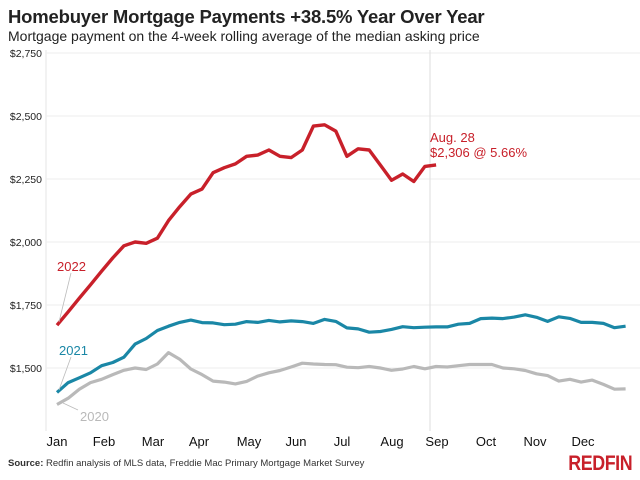 This screenshot has height=480, width=640. What do you see at coordinates (341, 378) in the screenshot?
I see `series-line-2020` at bounding box center [341, 378].